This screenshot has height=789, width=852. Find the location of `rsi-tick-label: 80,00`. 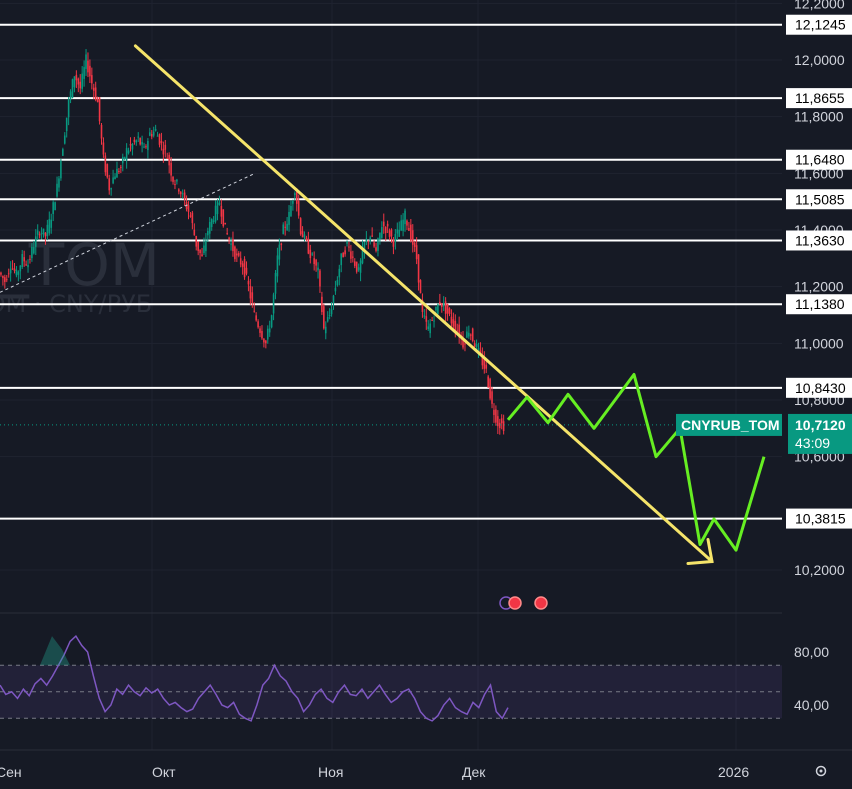

rsi-tick-label: 80,00 is located at coordinates (811, 652).